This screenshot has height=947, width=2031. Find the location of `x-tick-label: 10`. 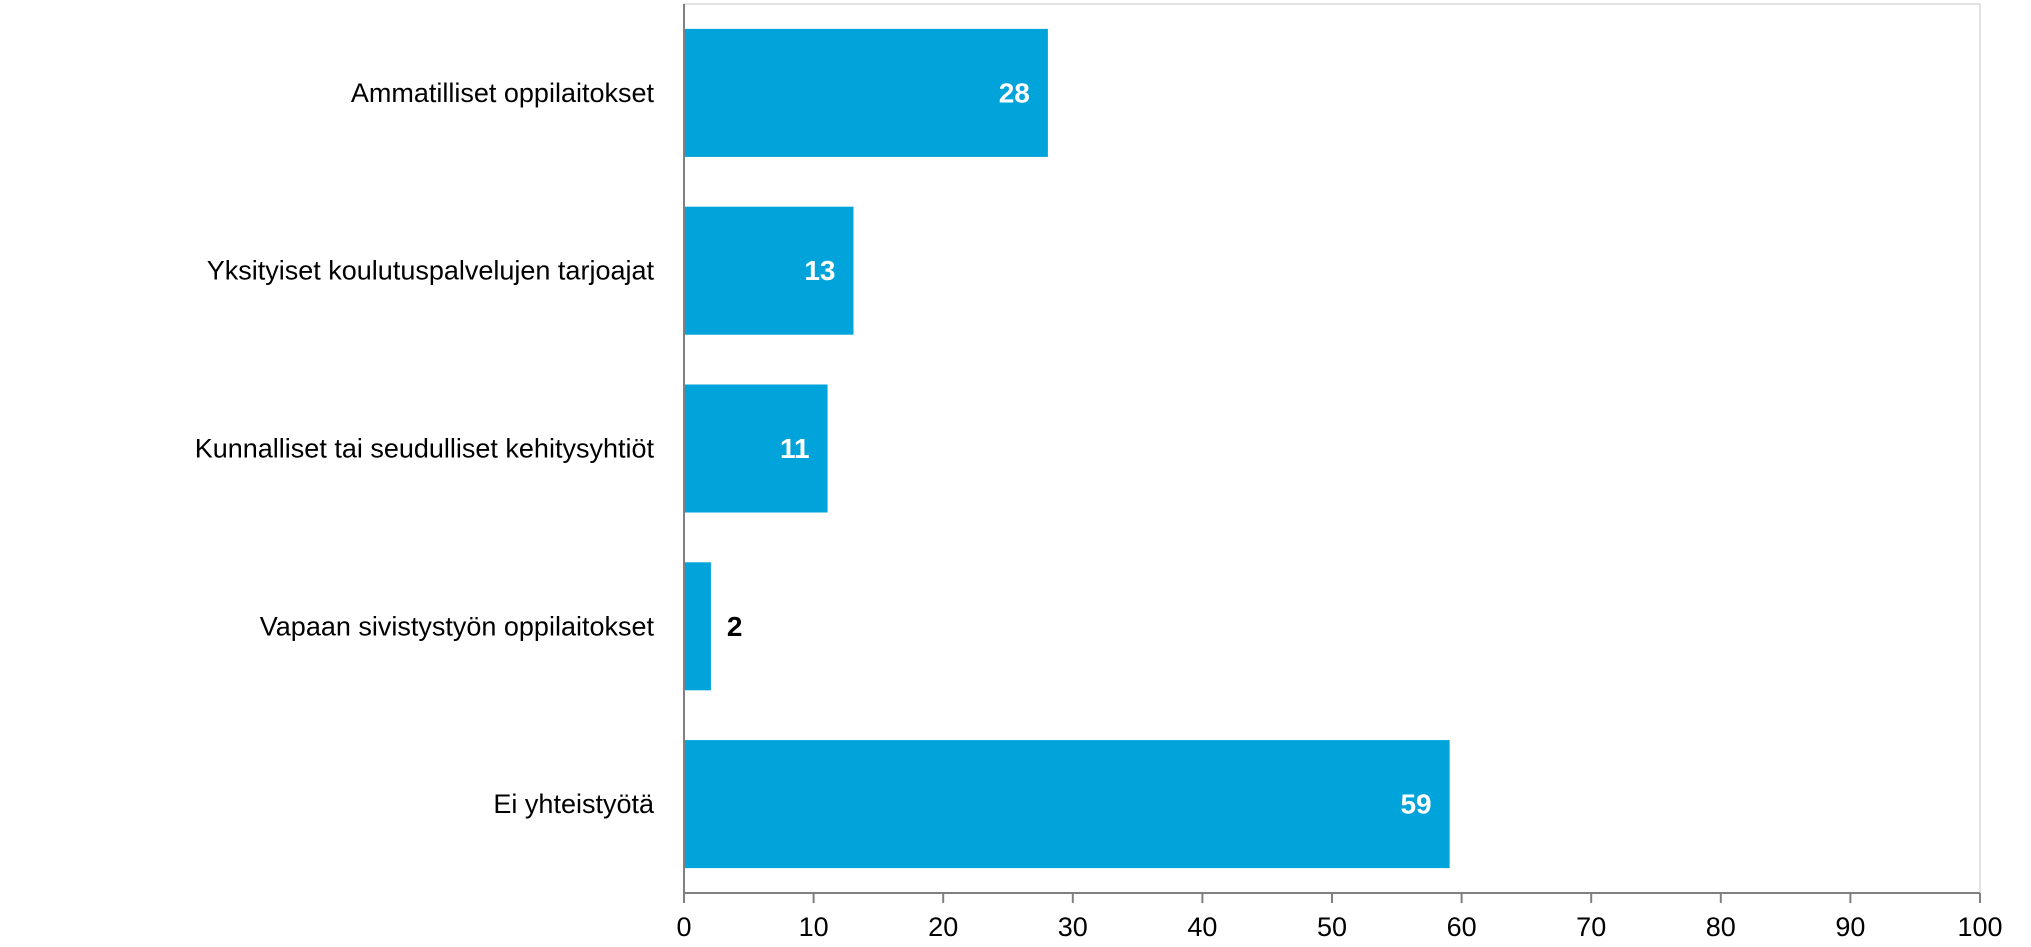

x-tick-label: 10 is located at coordinates (814, 927).